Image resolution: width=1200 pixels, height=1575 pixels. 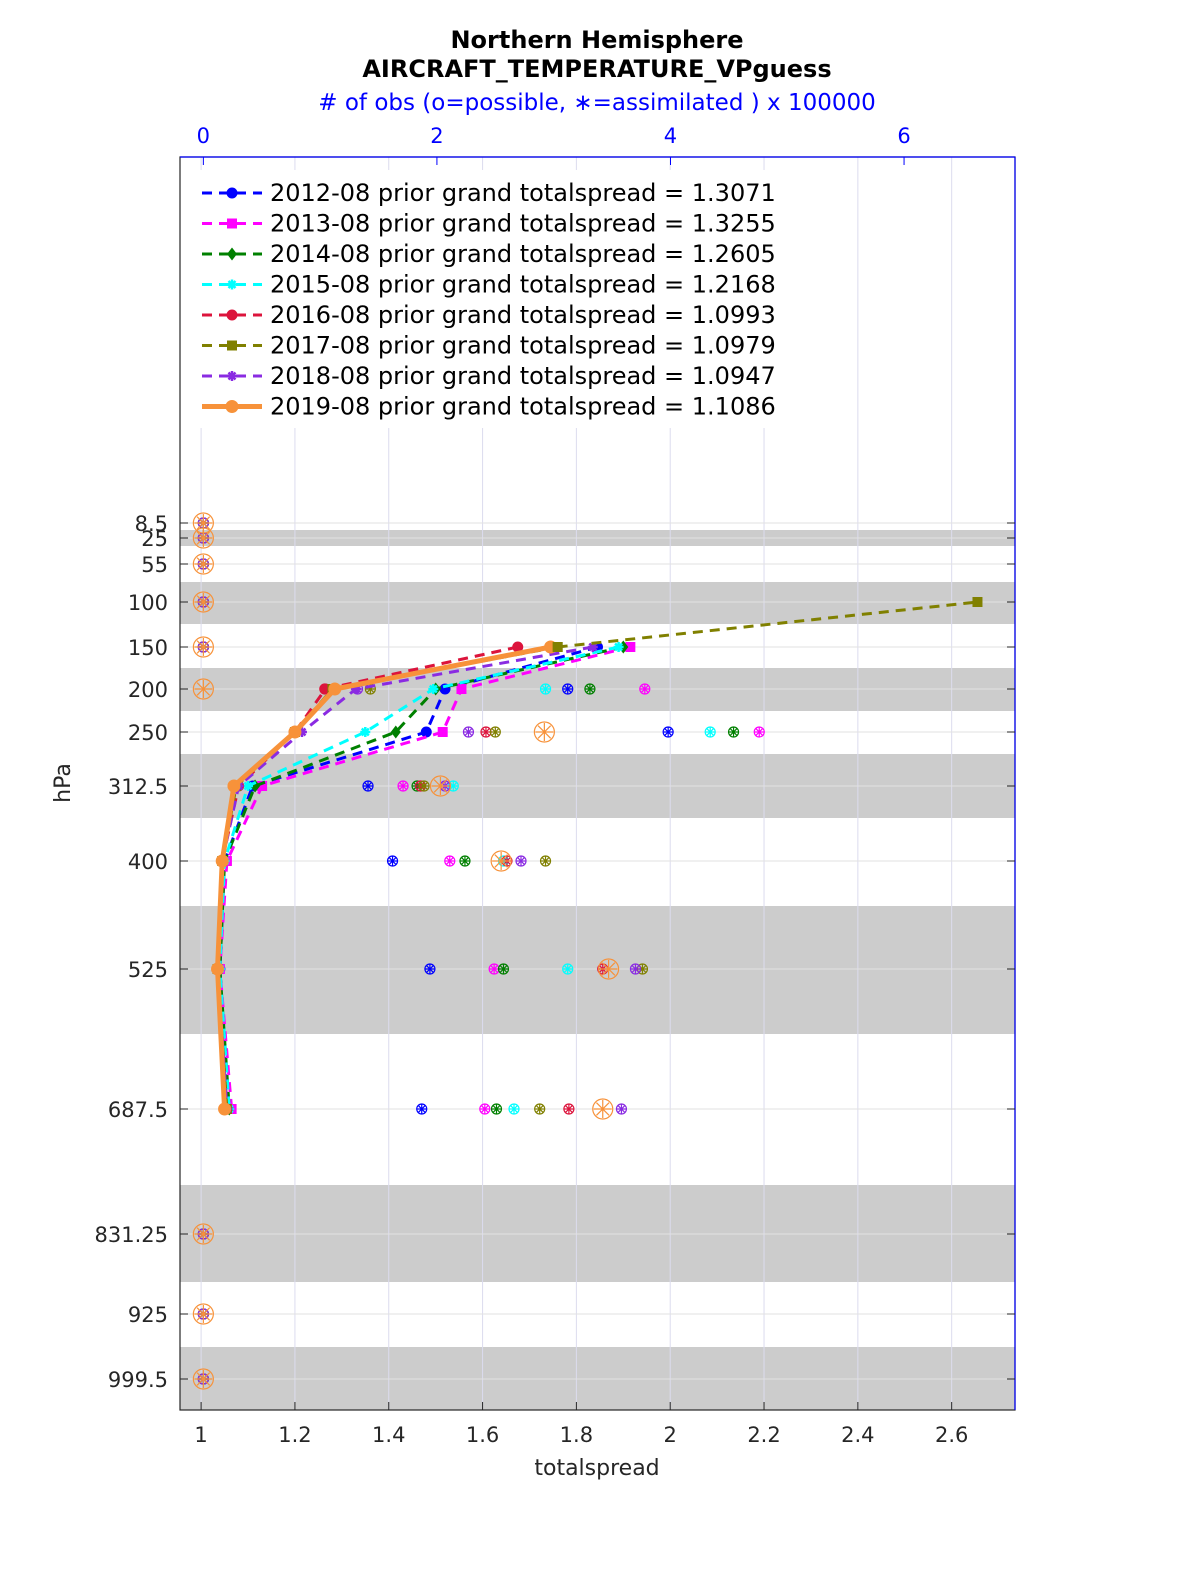 What do you see at coordinates (148, 970) in the screenshot?
I see `y-tick-label-9: 525` at bounding box center [148, 970].